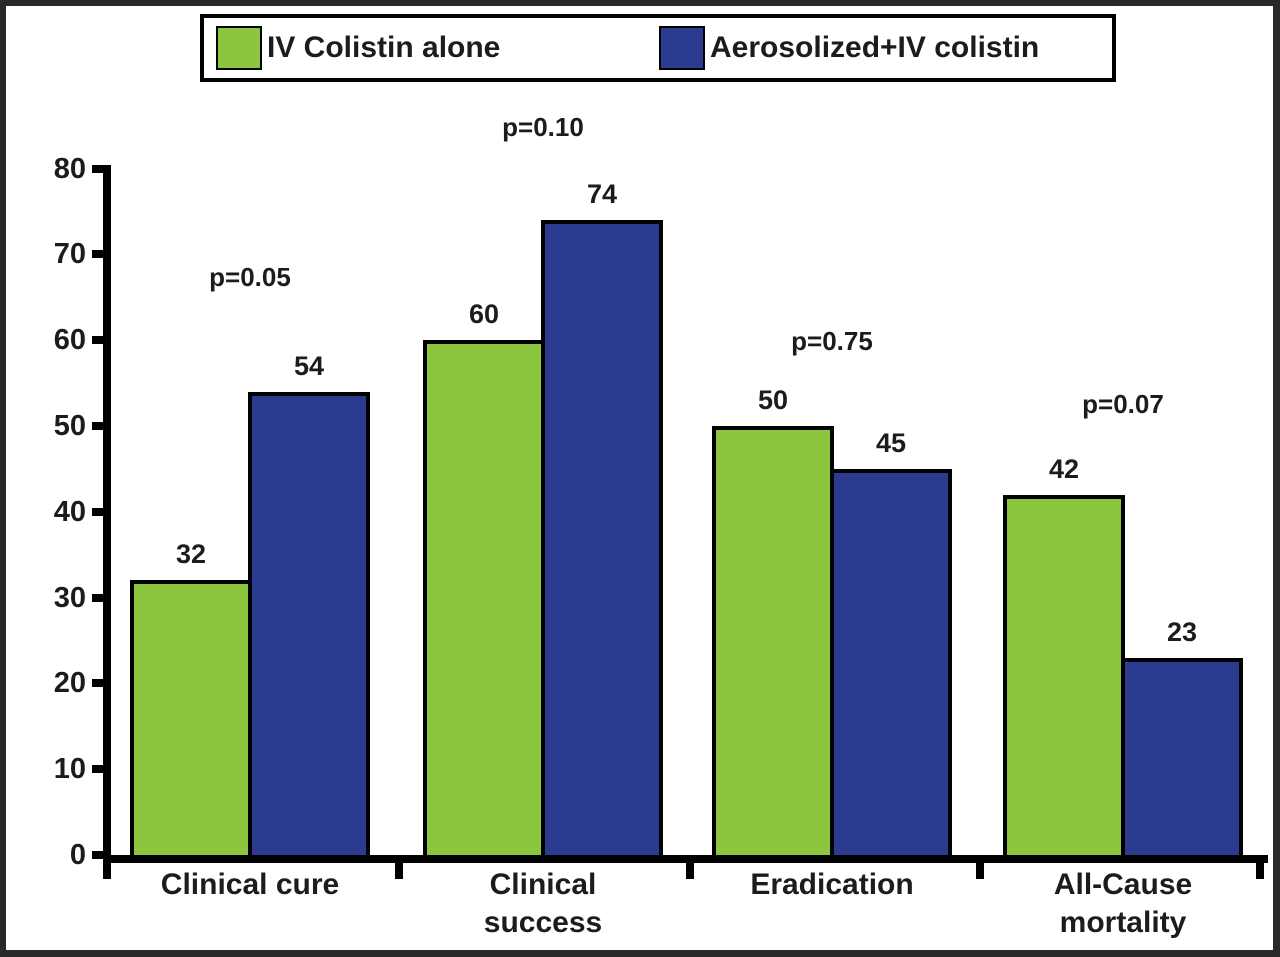  What do you see at coordinates (543, 903) in the screenshot?
I see `x-category-label-clinical-success: Clinical success` at bounding box center [543, 903].